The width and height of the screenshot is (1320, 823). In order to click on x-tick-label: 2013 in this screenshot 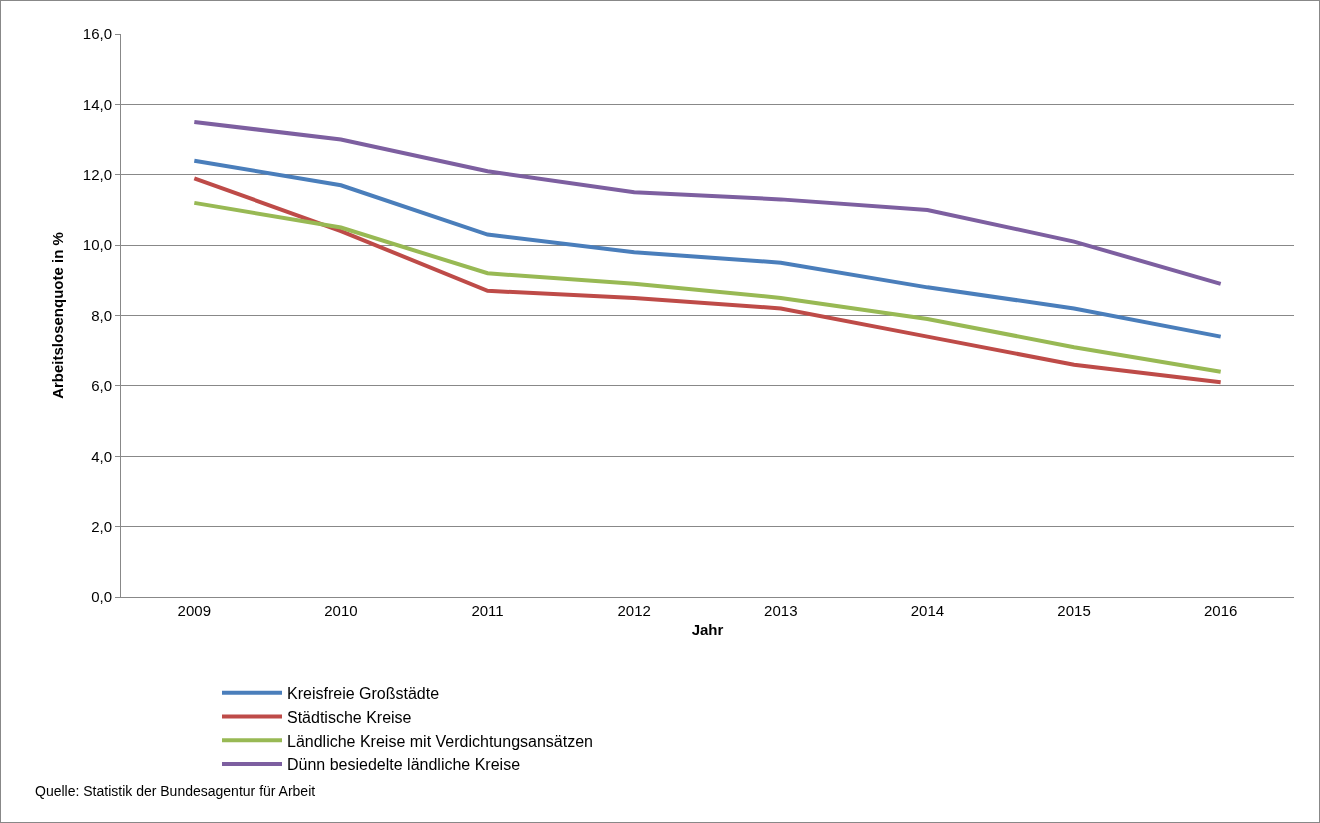, I will do `click(781, 610)`.